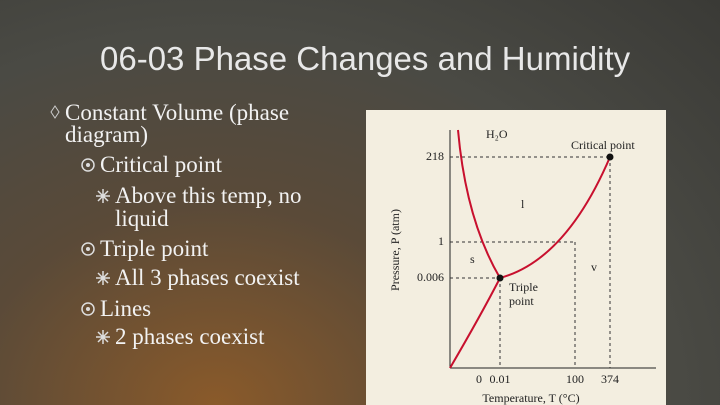  Describe the element at coordinates (430, 277) in the screenshot. I see `y-tick-label: 0.006` at that location.